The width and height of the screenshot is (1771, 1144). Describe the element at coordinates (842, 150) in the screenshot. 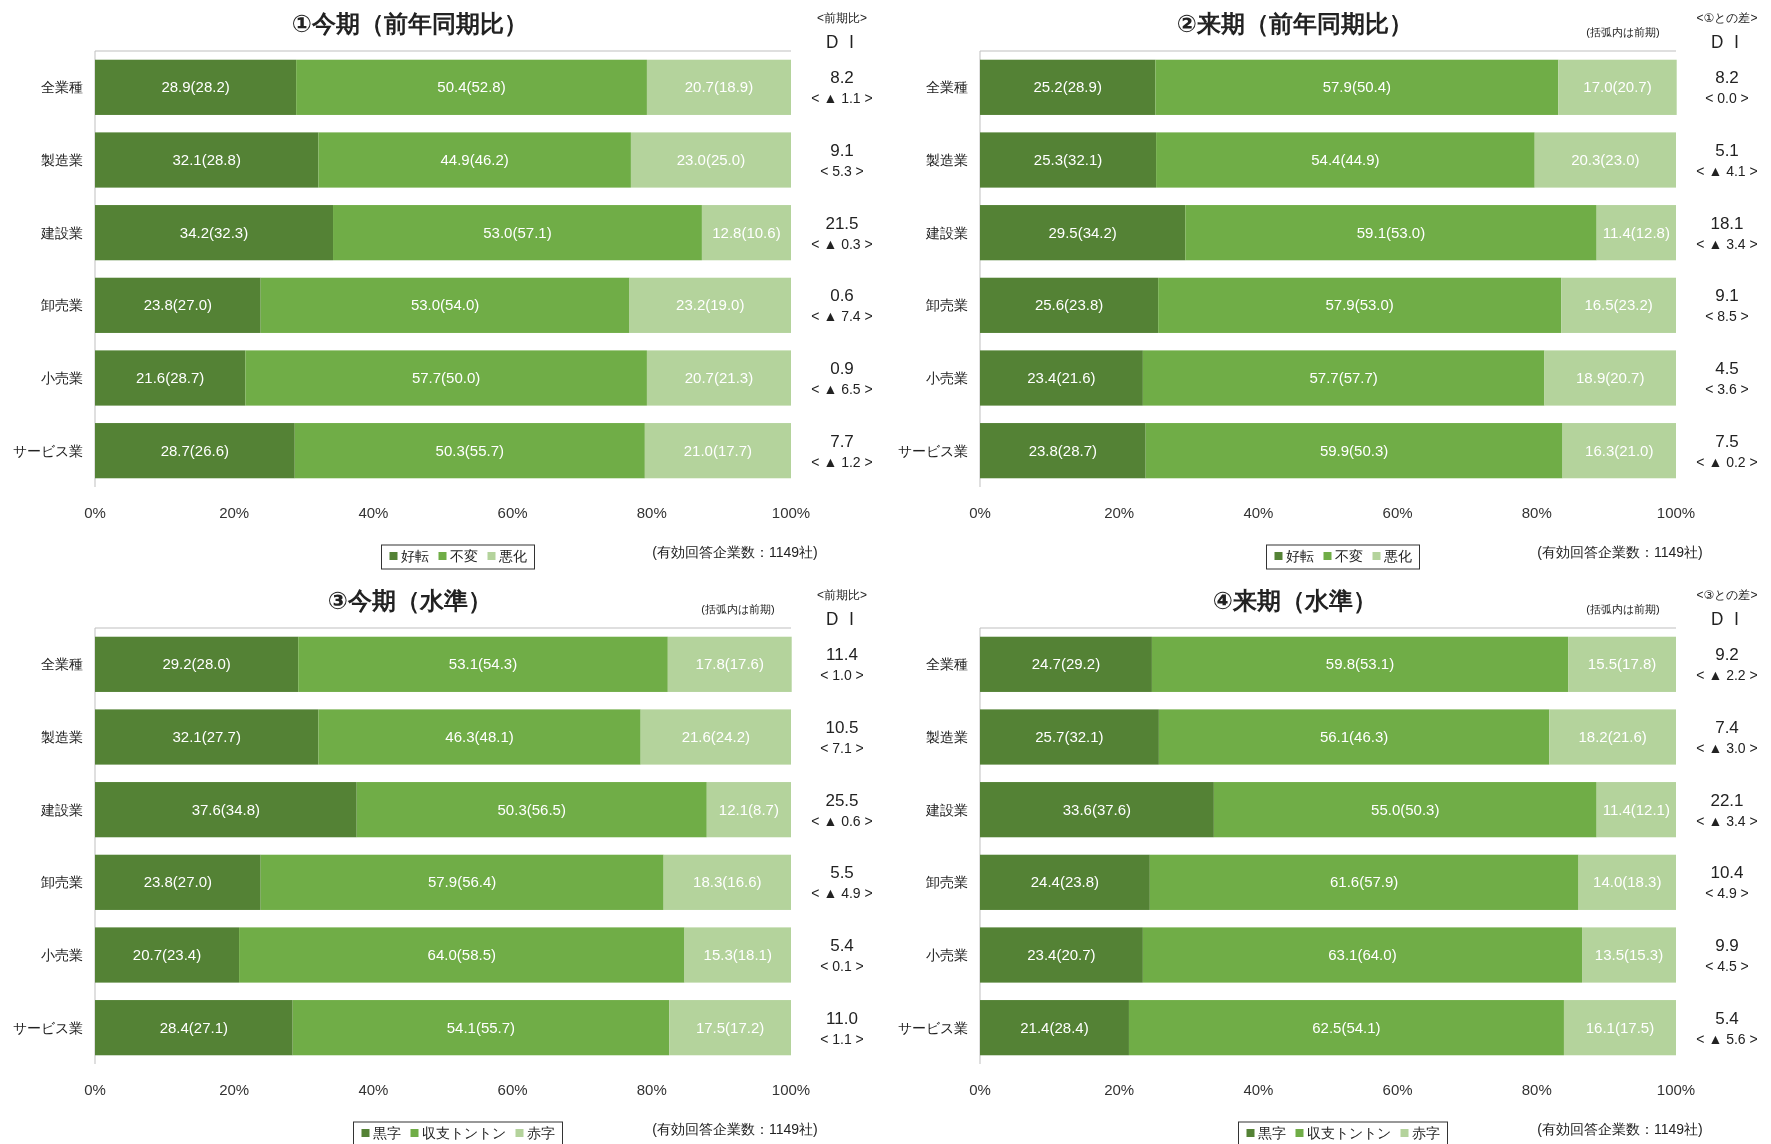

I see `text: 9.1` at that location.